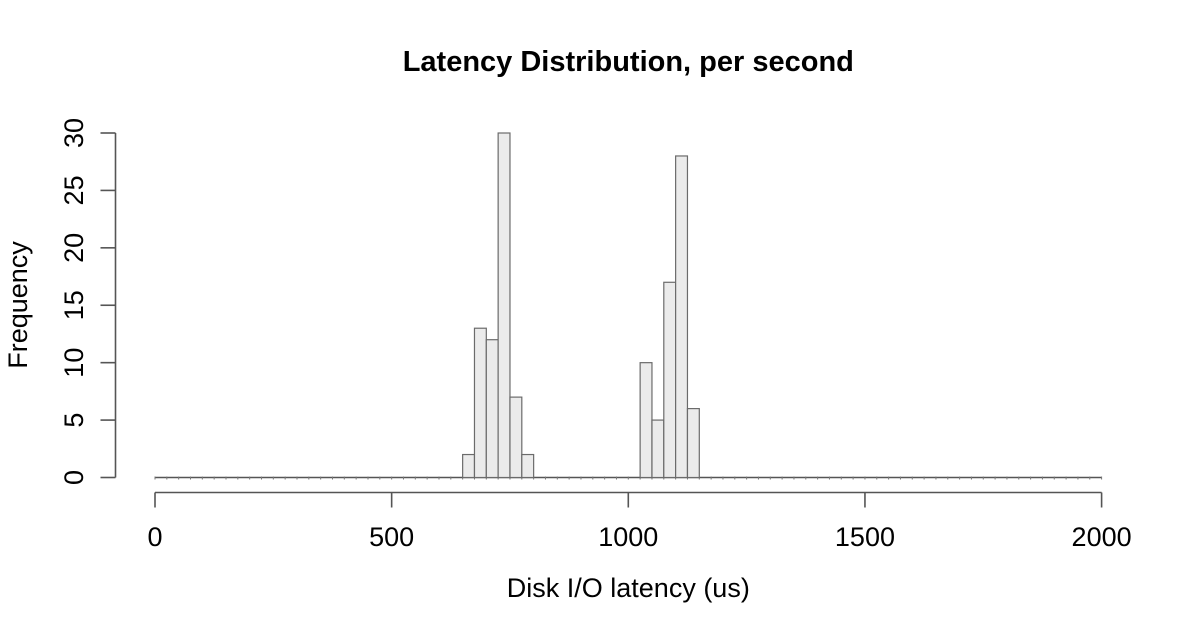 This screenshot has width=1200, height=640. I want to click on y-tick-label: 5, so click(74, 420).